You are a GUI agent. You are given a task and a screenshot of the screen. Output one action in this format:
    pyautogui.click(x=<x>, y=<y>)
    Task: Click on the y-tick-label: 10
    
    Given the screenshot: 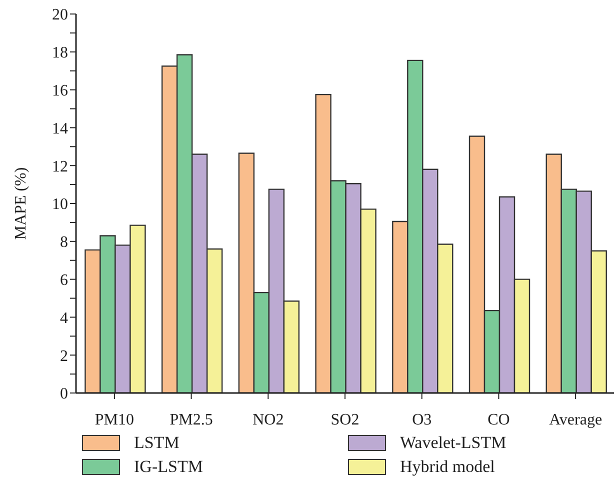 What is the action you would take?
    pyautogui.click(x=60, y=205)
    